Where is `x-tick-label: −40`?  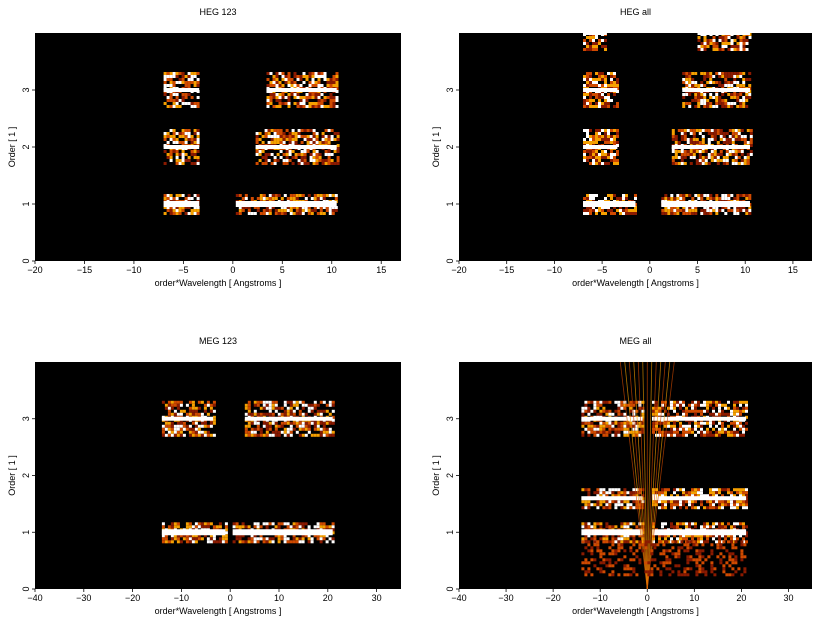 x-tick-label: −40 is located at coordinates (458, 598).